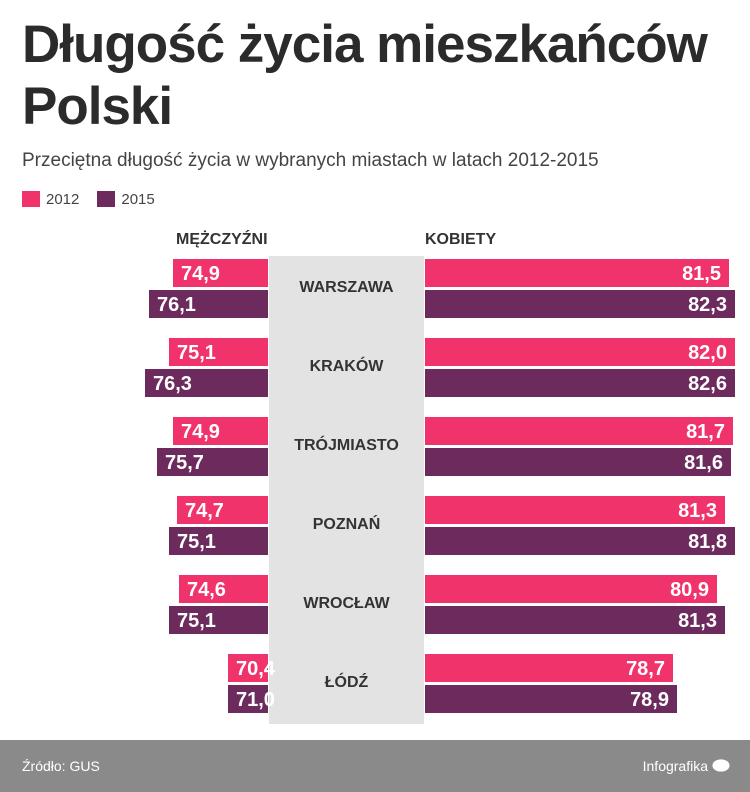 The width and height of the screenshot is (750, 792). Describe the element at coordinates (172, 384) in the screenshot. I see `data-label: 76,3` at that location.